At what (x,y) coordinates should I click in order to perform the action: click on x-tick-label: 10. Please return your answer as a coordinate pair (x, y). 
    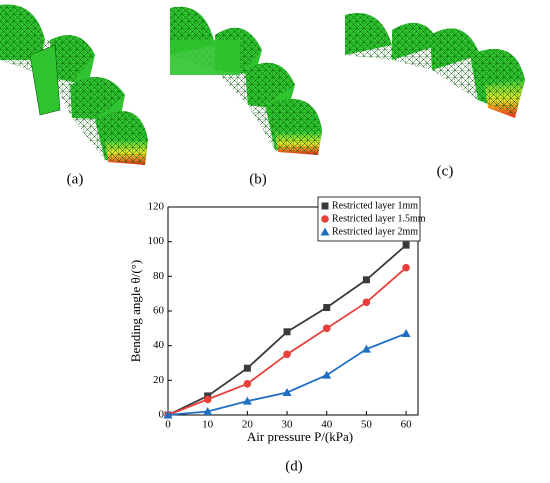
    Looking at the image, I should click on (208, 425).